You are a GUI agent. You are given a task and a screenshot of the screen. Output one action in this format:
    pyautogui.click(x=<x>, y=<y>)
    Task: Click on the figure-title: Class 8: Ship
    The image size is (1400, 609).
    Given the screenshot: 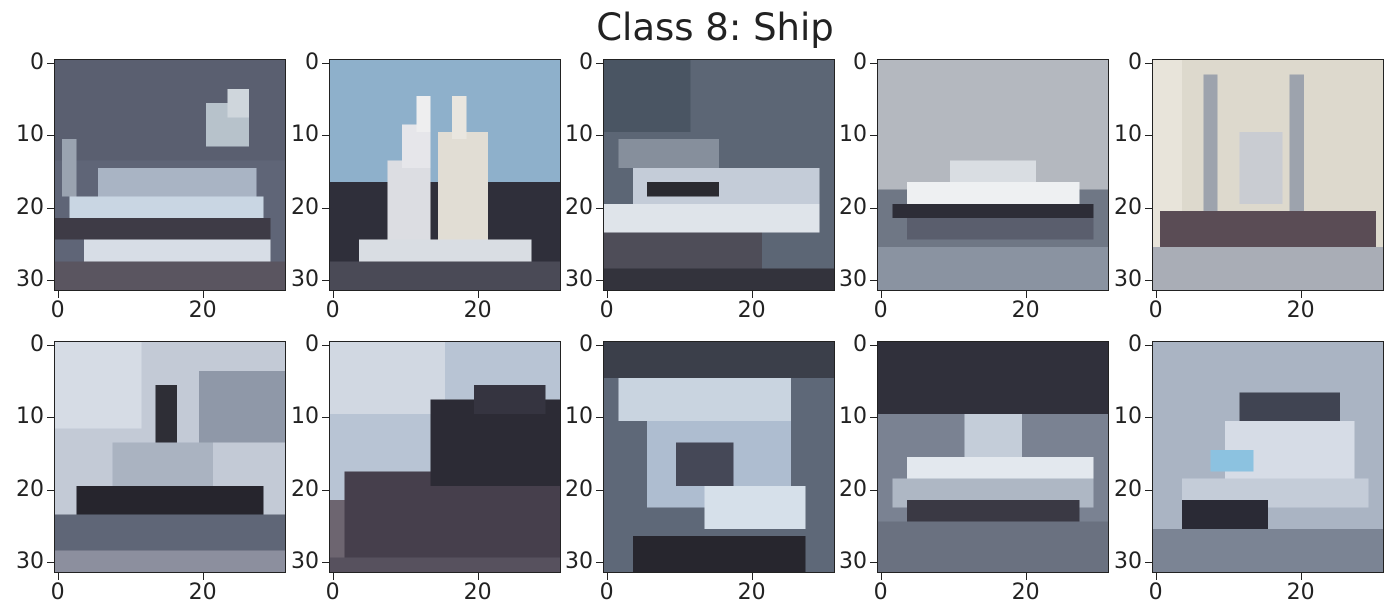 What is the action you would take?
    pyautogui.click(x=715, y=27)
    